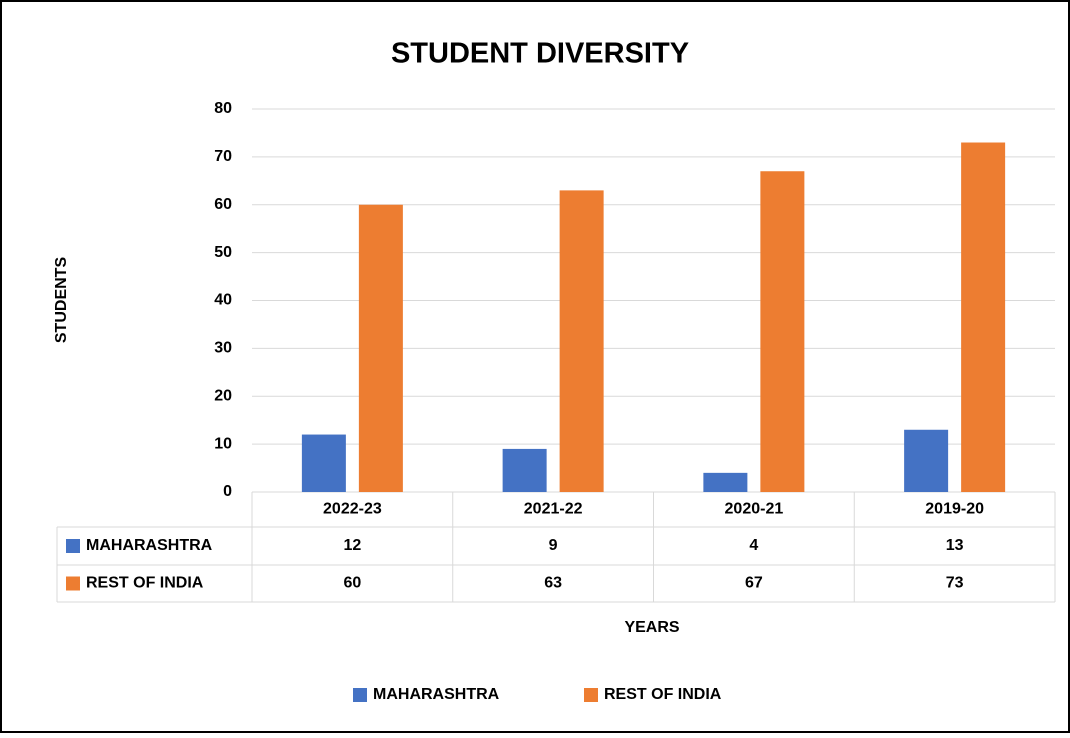 This screenshot has width=1070, height=738. I want to click on x-tick-label: 2019-20, so click(954, 509).